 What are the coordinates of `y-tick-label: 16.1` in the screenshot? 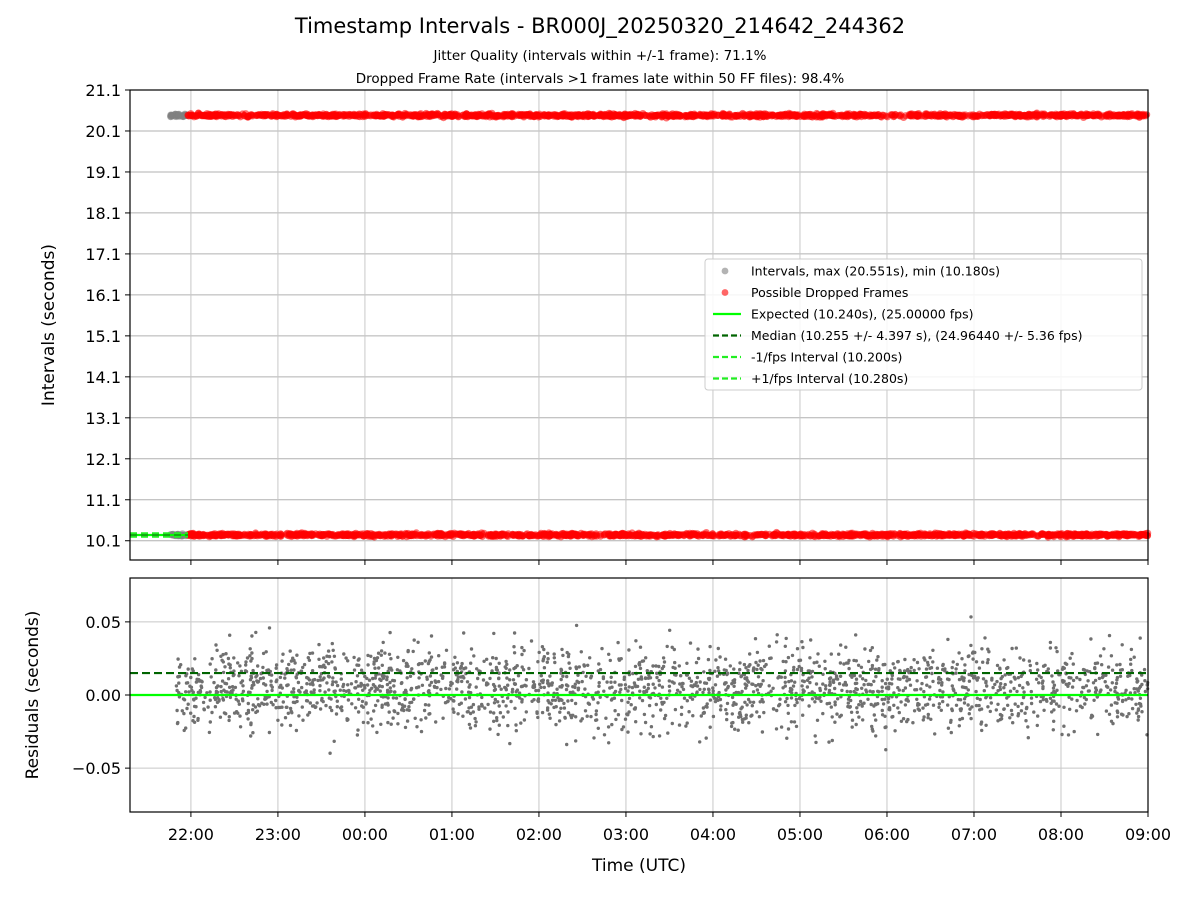 It's located at (103, 295).